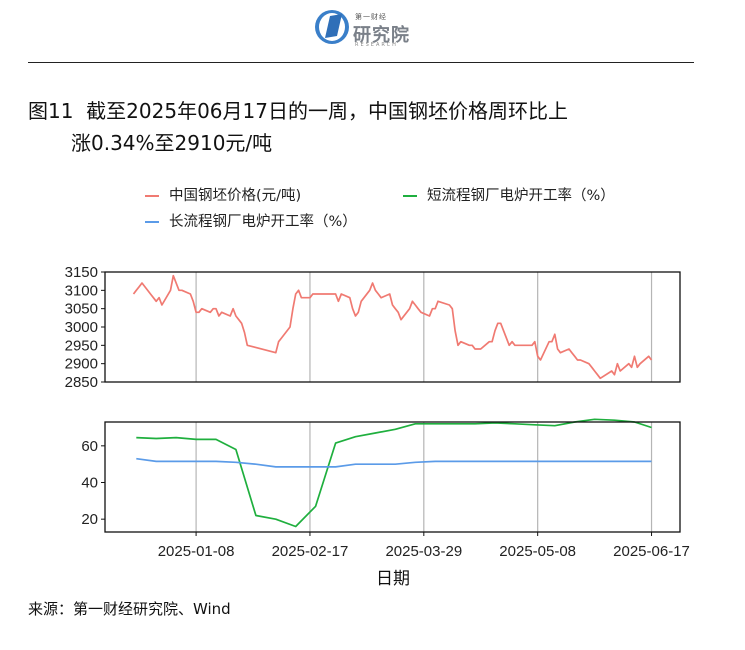 This screenshot has width=745, height=650. What do you see at coordinates (263, 222) in the screenshot?
I see `legend-label-long-process: 长流程钢厂电炉开工率（%）` at bounding box center [263, 222].